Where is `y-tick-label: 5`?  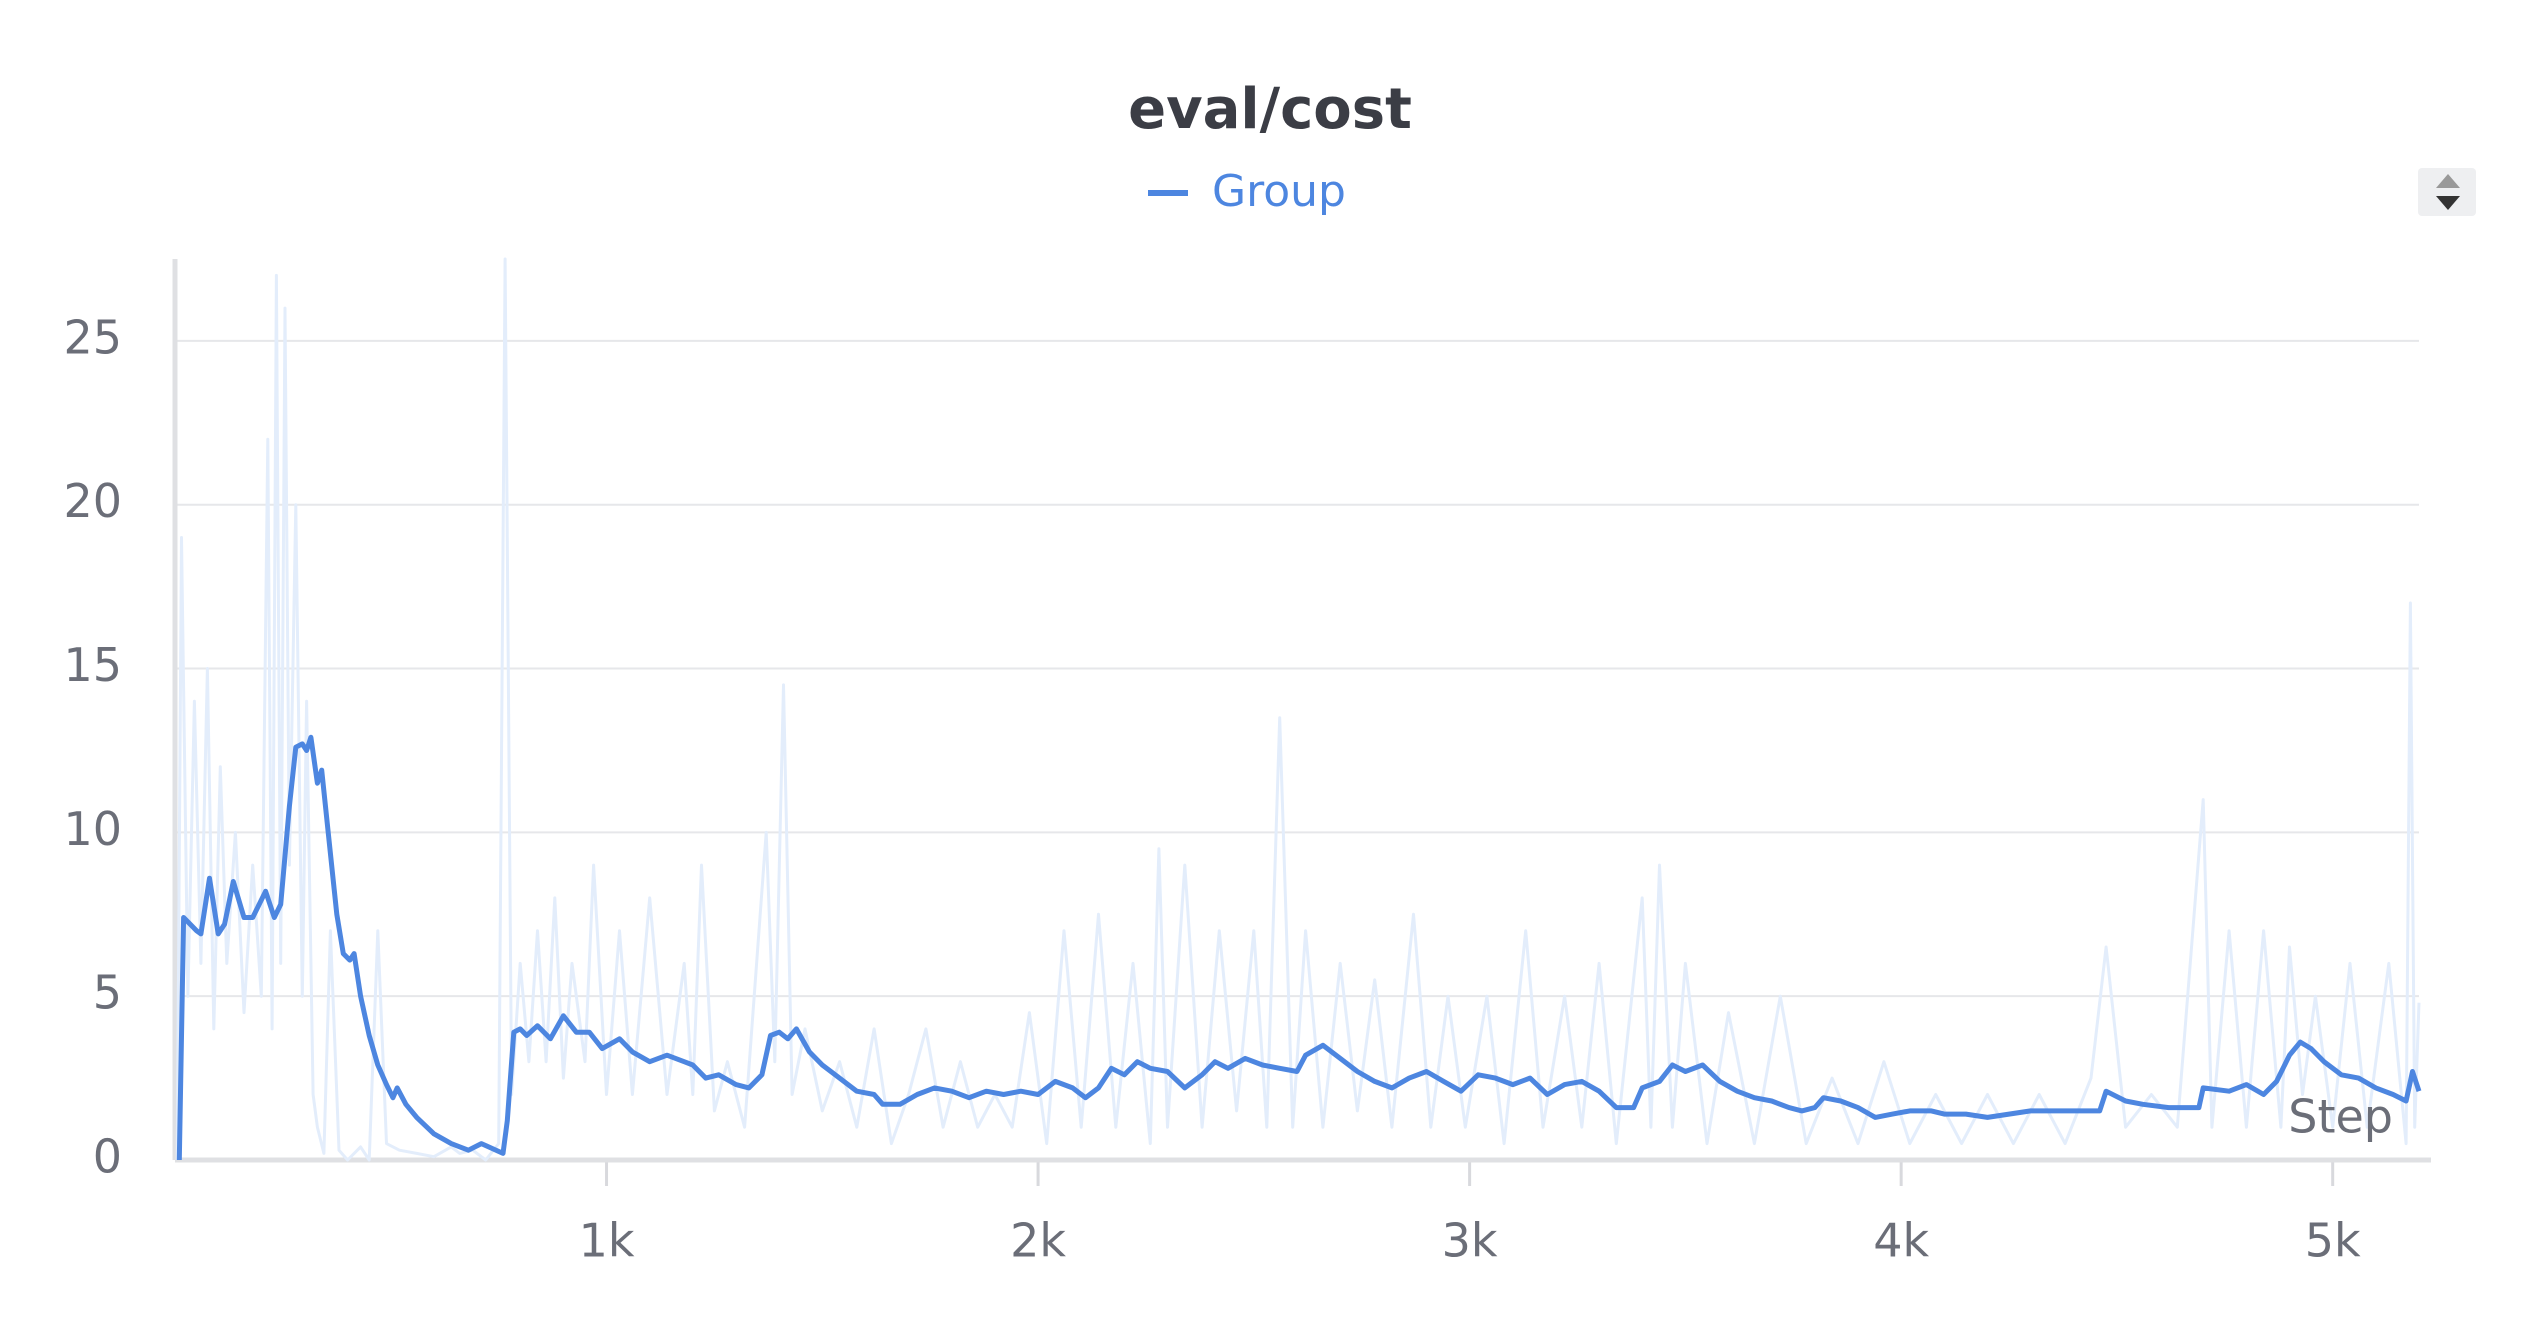 y-tick-label: 5 is located at coordinates (107, 993).